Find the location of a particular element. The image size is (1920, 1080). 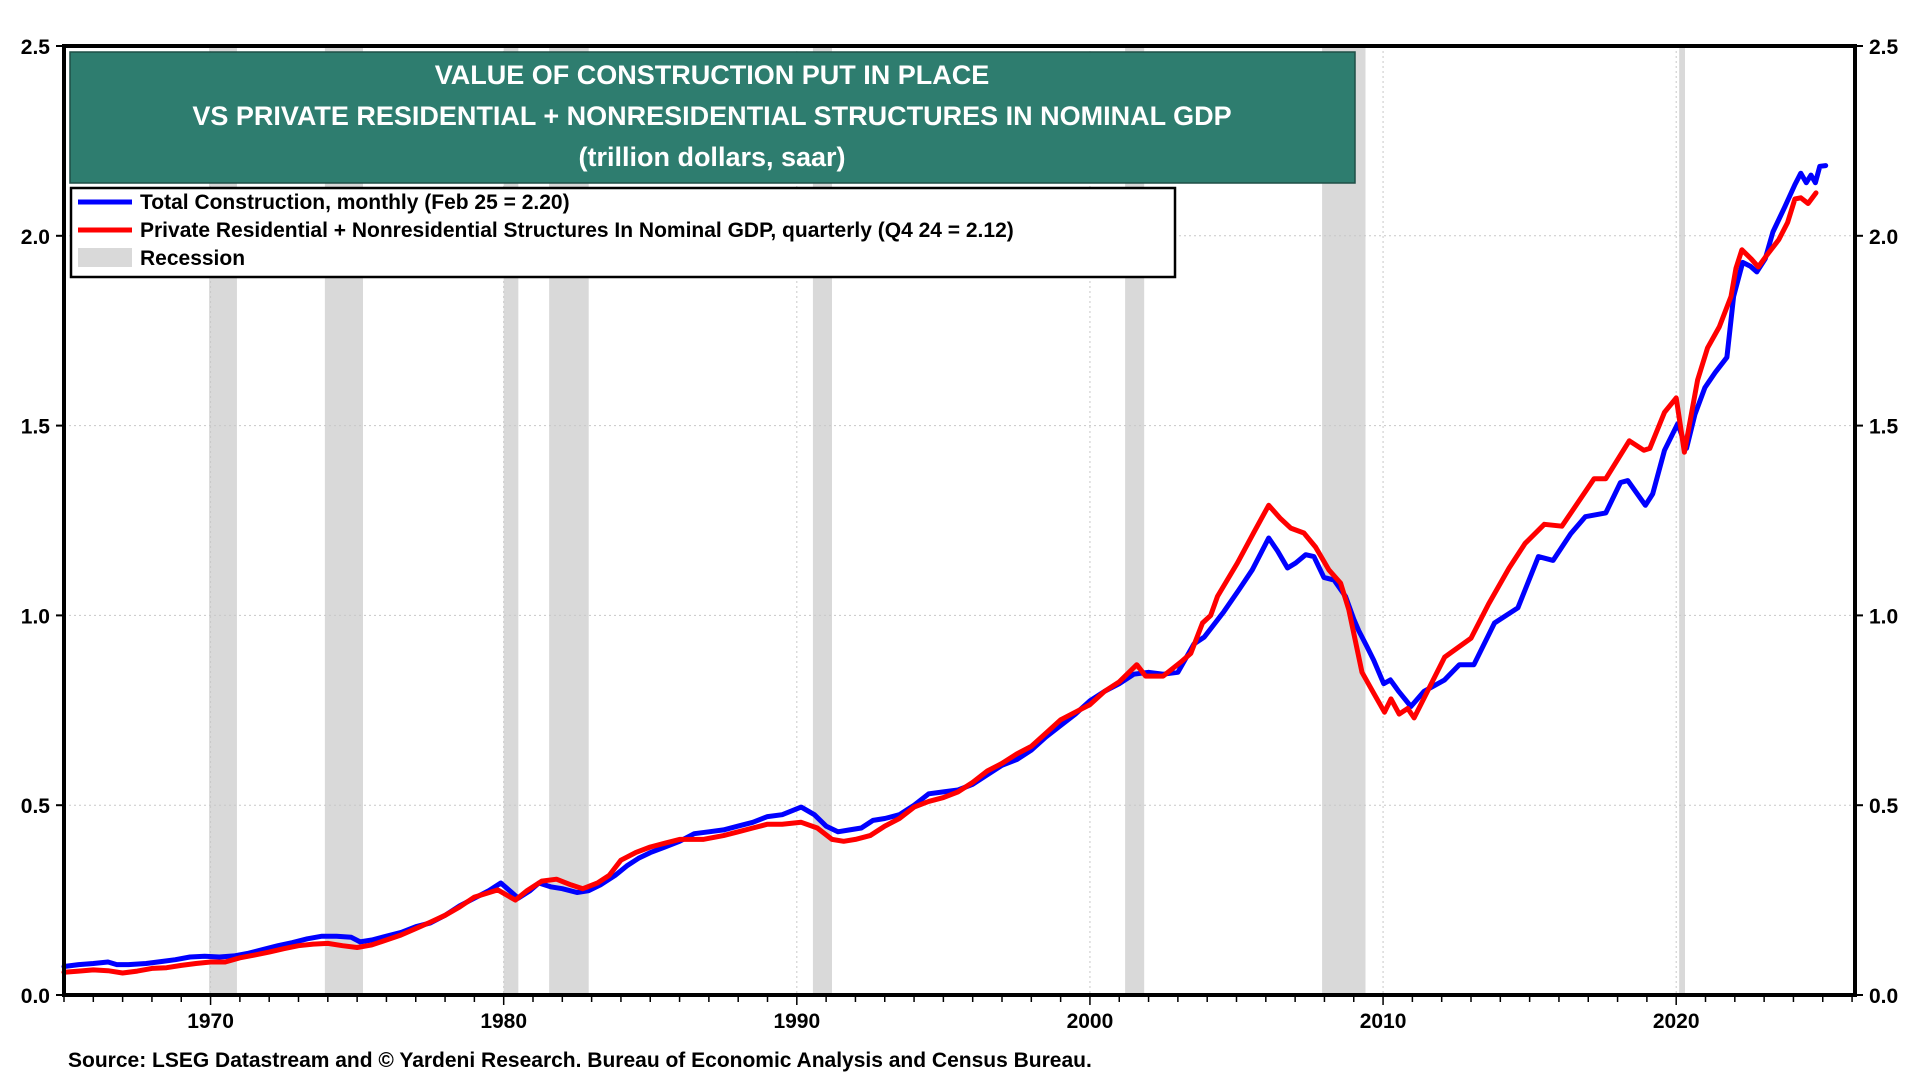

y-tick-label-right: 1.5 is located at coordinates (1884, 427).